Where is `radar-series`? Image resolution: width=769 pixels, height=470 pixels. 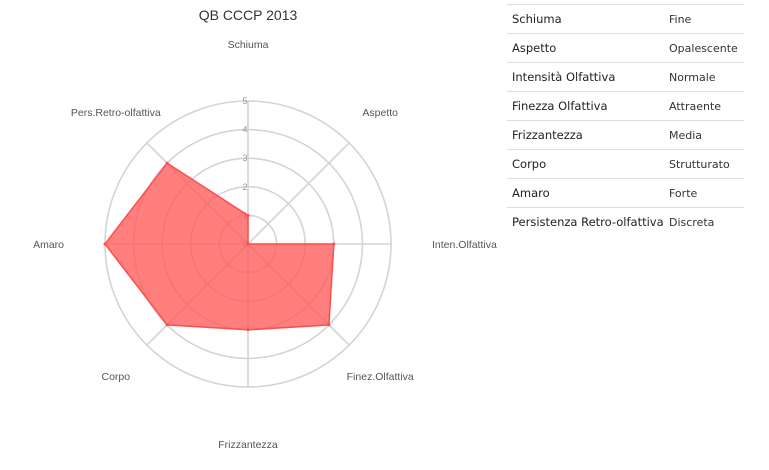
radar-series is located at coordinates (219, 246).